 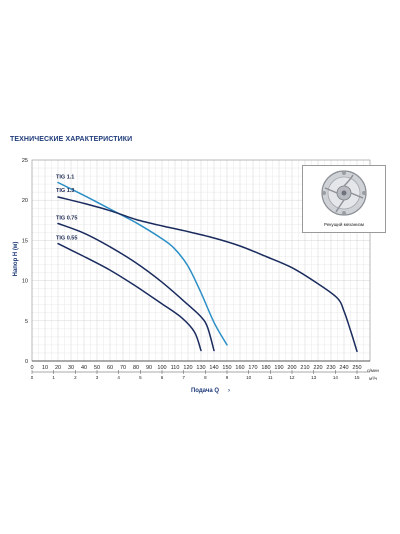 I want to click on x2-tick-label: 3, so click(x=97, y=377).